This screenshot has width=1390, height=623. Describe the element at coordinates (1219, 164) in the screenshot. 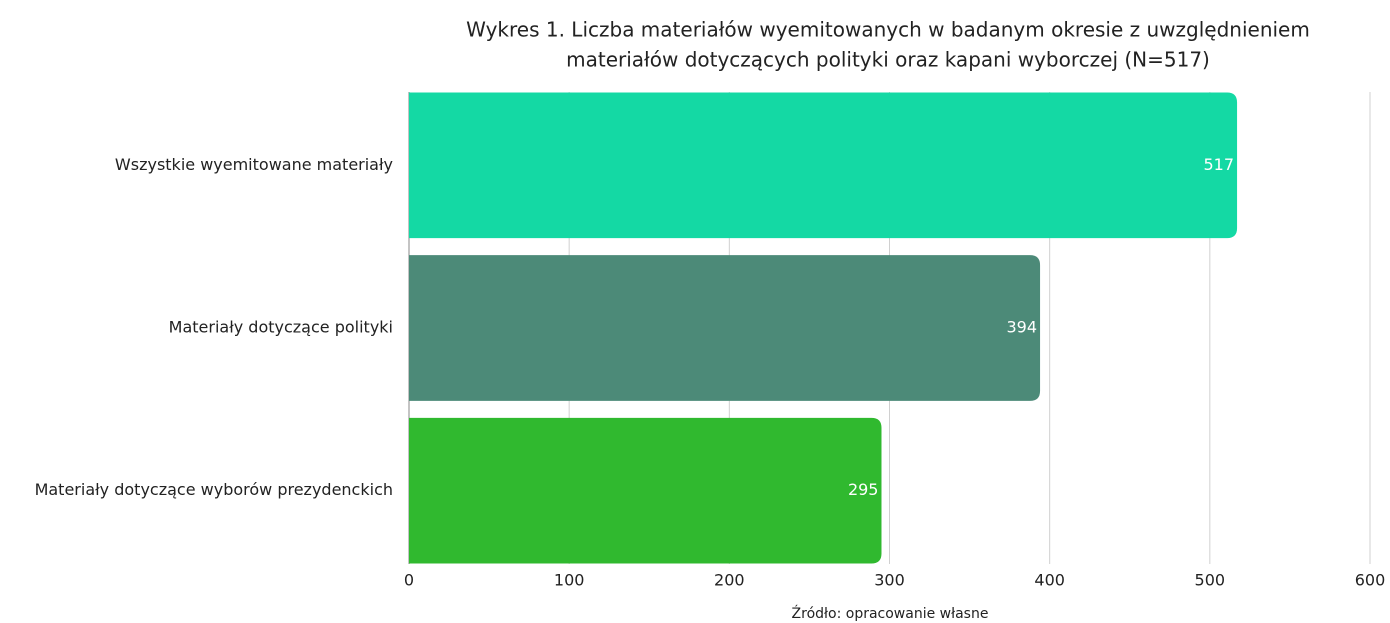

I see `value-label: 517` at that location.